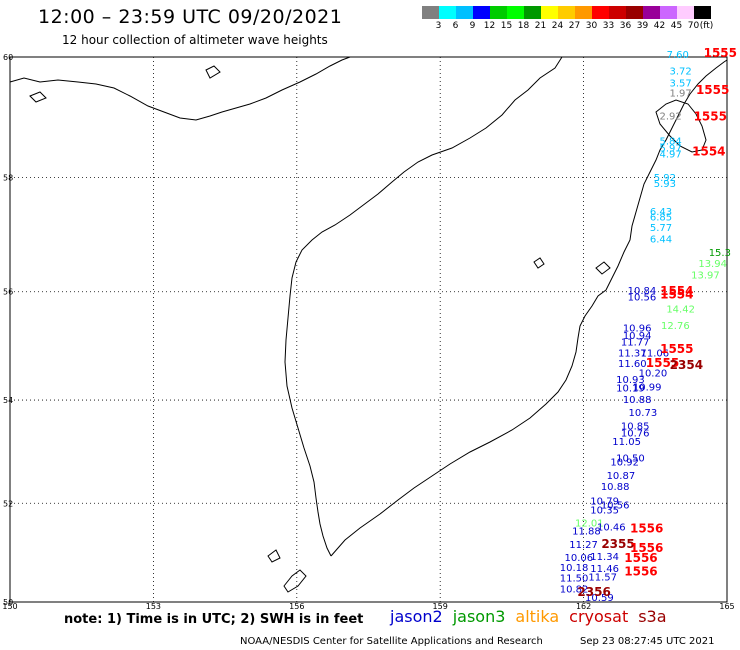 The width and height of the screenshot is (740, 650). I want to click on wave-height-label: 10.99, so click(647, 388).